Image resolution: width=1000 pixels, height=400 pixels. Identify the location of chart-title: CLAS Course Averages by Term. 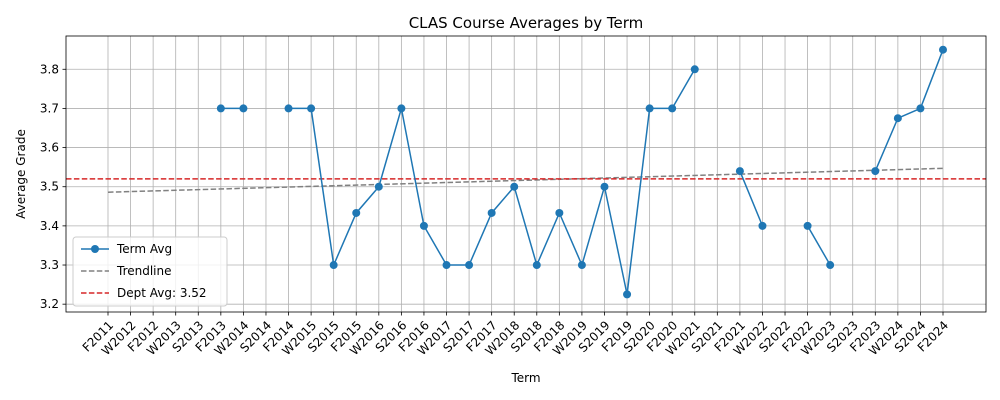
(526, 23).